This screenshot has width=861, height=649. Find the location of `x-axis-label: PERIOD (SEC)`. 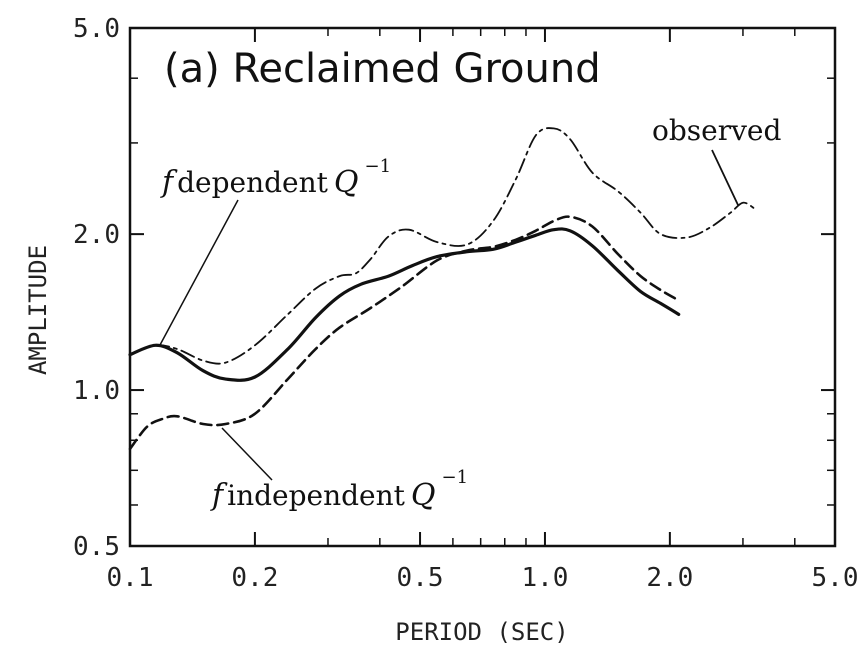

x-axis-label: PERIOD (SEC) is located at coordinates (481, 632).